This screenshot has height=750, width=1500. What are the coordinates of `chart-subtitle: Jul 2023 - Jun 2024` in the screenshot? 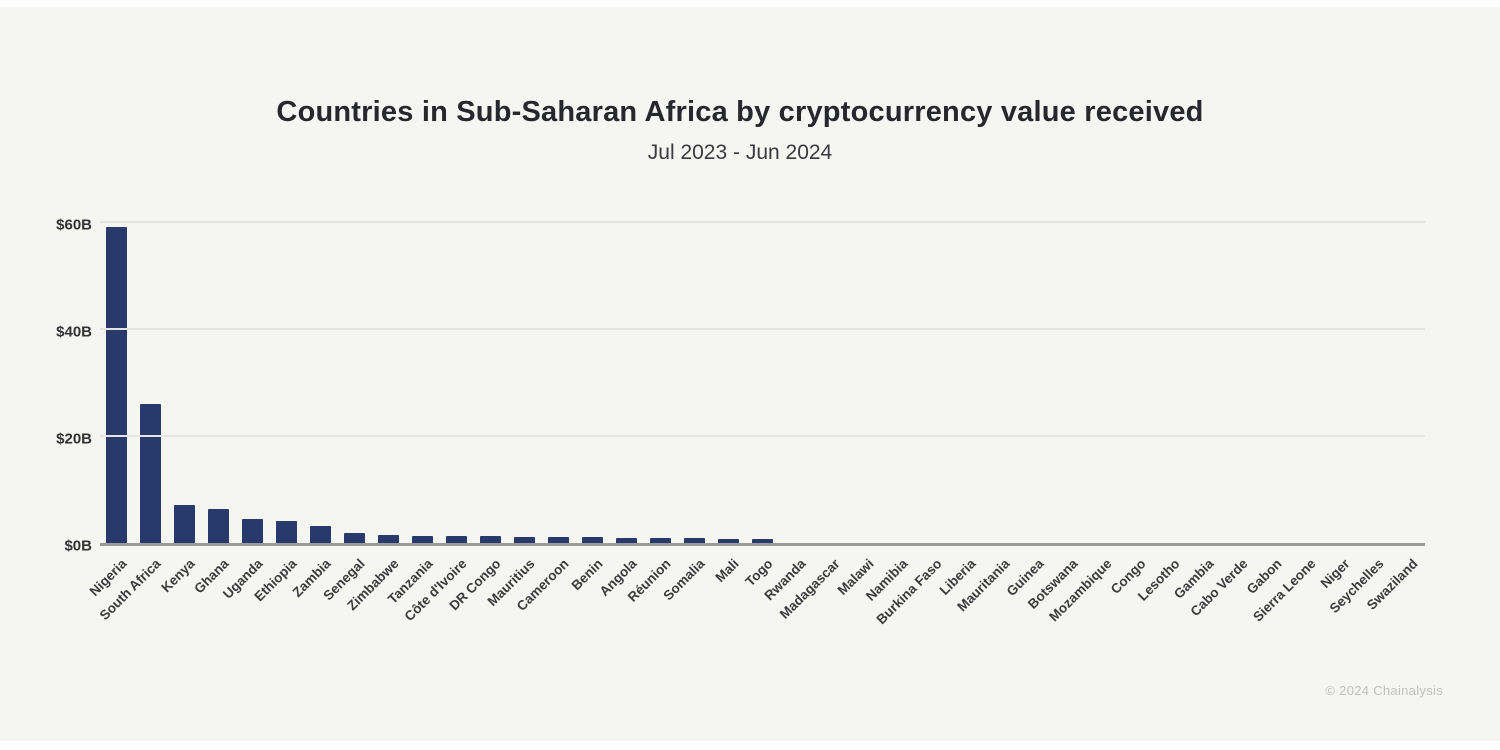 It's located at (740, 152).